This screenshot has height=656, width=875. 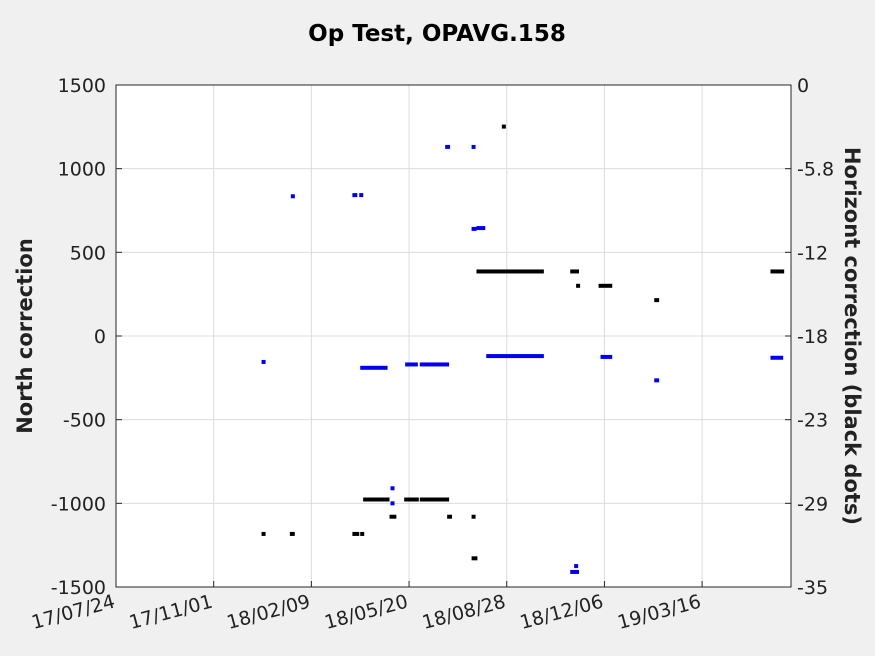 What do you see at coordinates (812, 504) in the screenshot?
I see `y-tick-label-right: -29` at bounding box center [812, 504].